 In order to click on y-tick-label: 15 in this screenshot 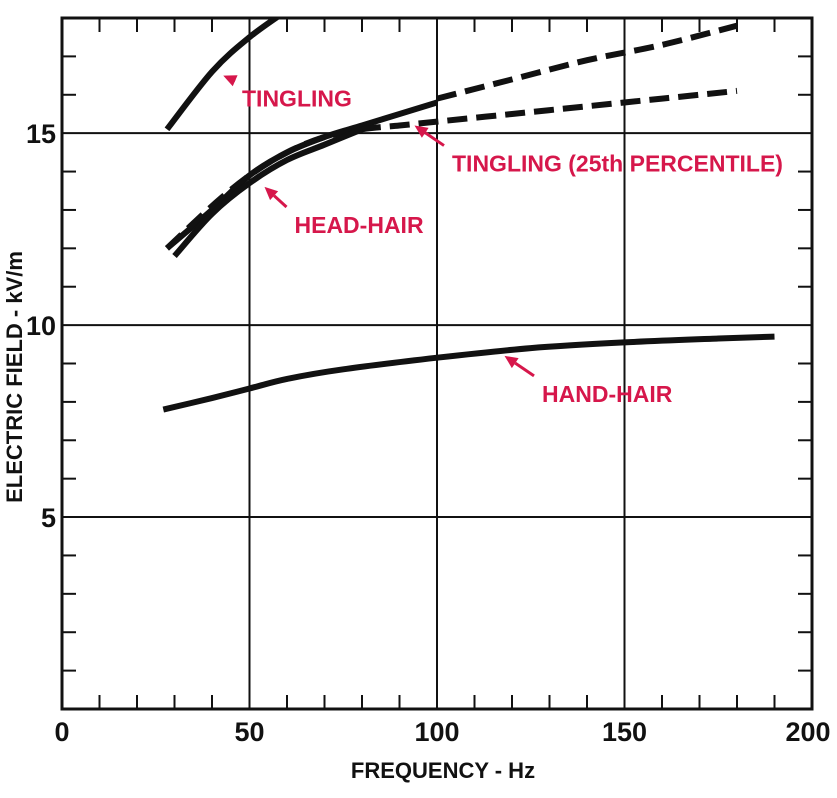, I will do `click(41, 134)`.